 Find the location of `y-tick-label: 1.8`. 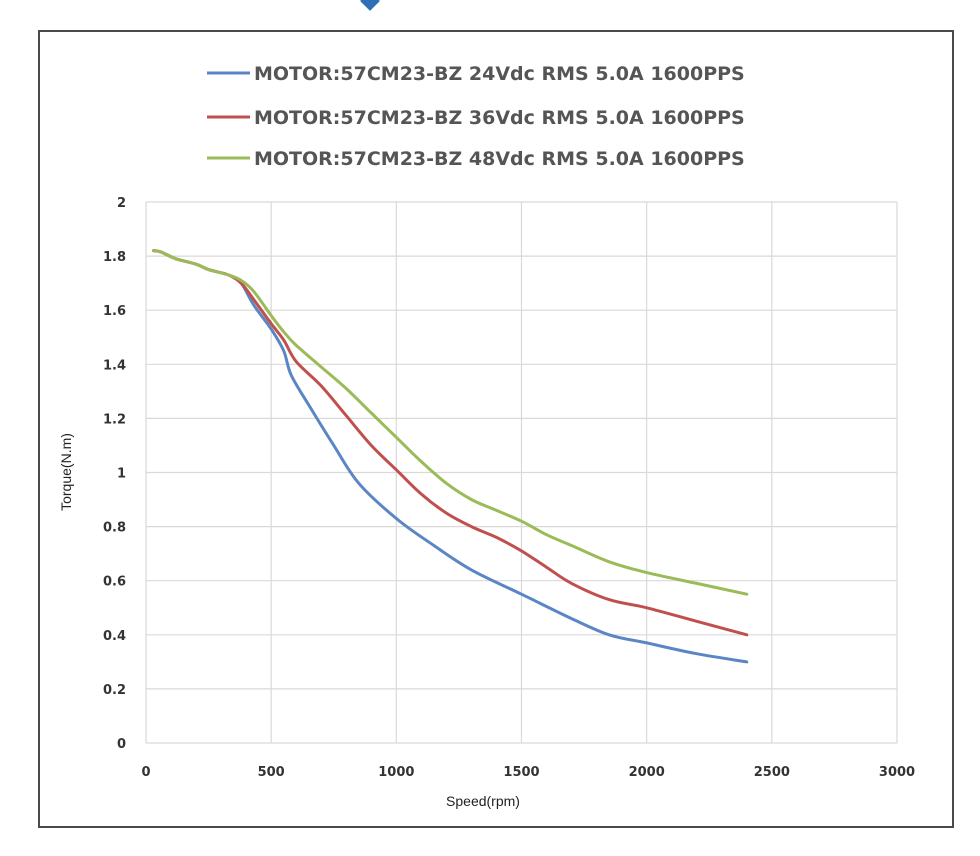

y-tick-label: 1.8 is located at coordinates (114, 257).